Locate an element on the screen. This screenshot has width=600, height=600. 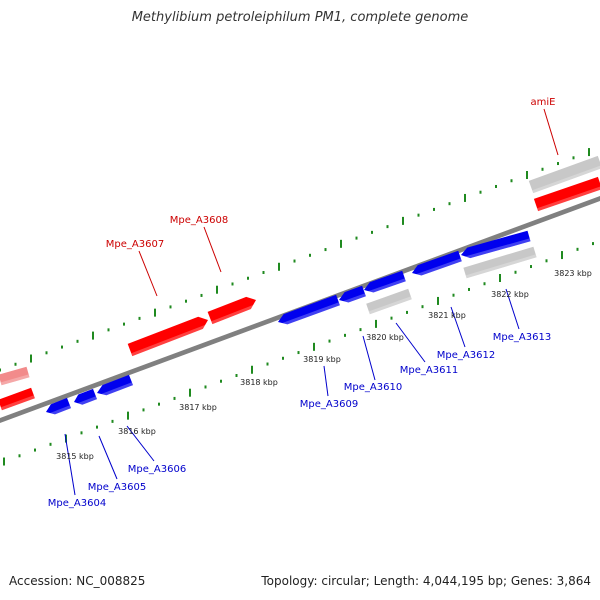
label-mpe-a3613: Mpe_A3613 is located at coordinates (522, 337).